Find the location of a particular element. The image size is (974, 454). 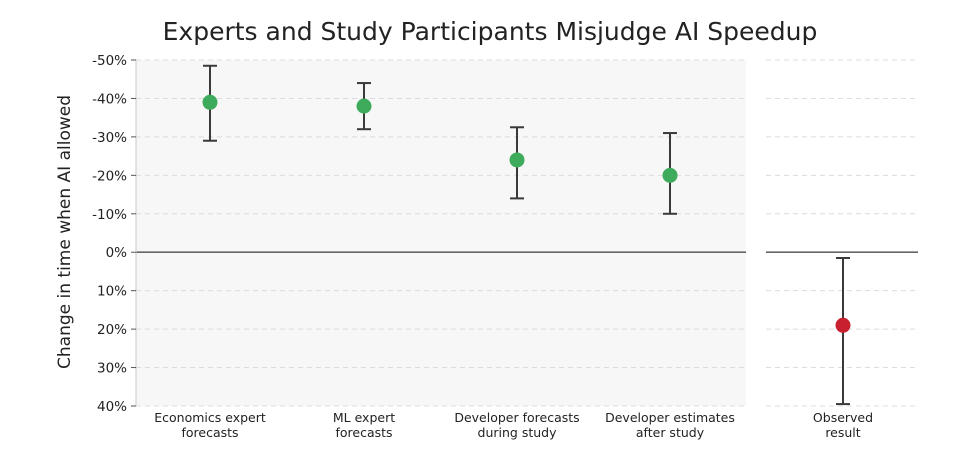

x-category-label-line: Developer forecasts is located at coordinates (516, 417).